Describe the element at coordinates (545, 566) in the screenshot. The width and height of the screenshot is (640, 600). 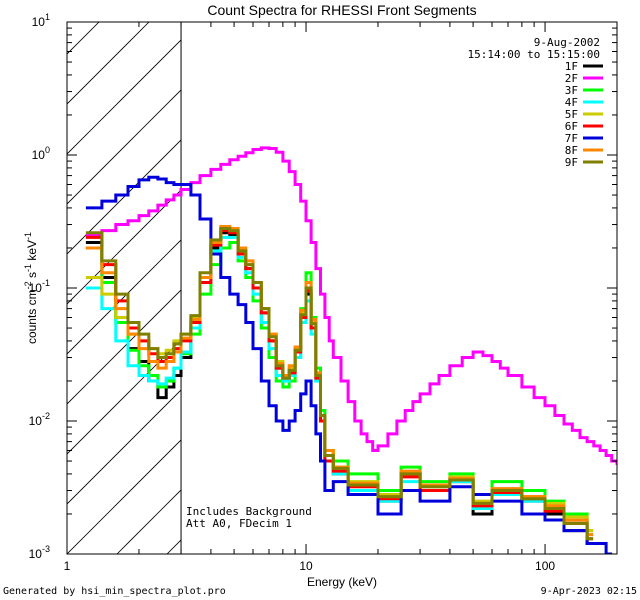
I see `x-tick-label: 100` at that location.